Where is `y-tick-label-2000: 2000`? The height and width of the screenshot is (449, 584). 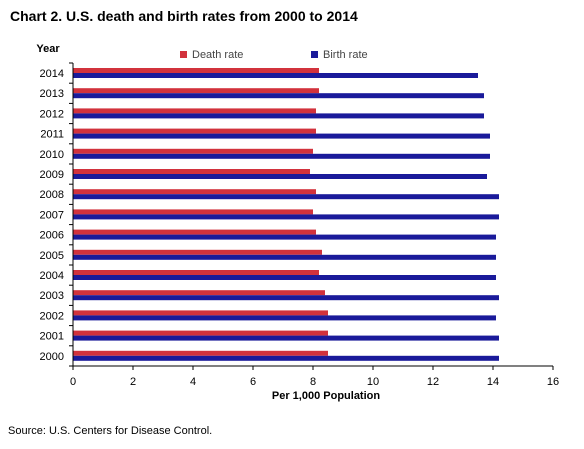 y-tick-label-2000: 2000 is located at coordinates (52, 357).